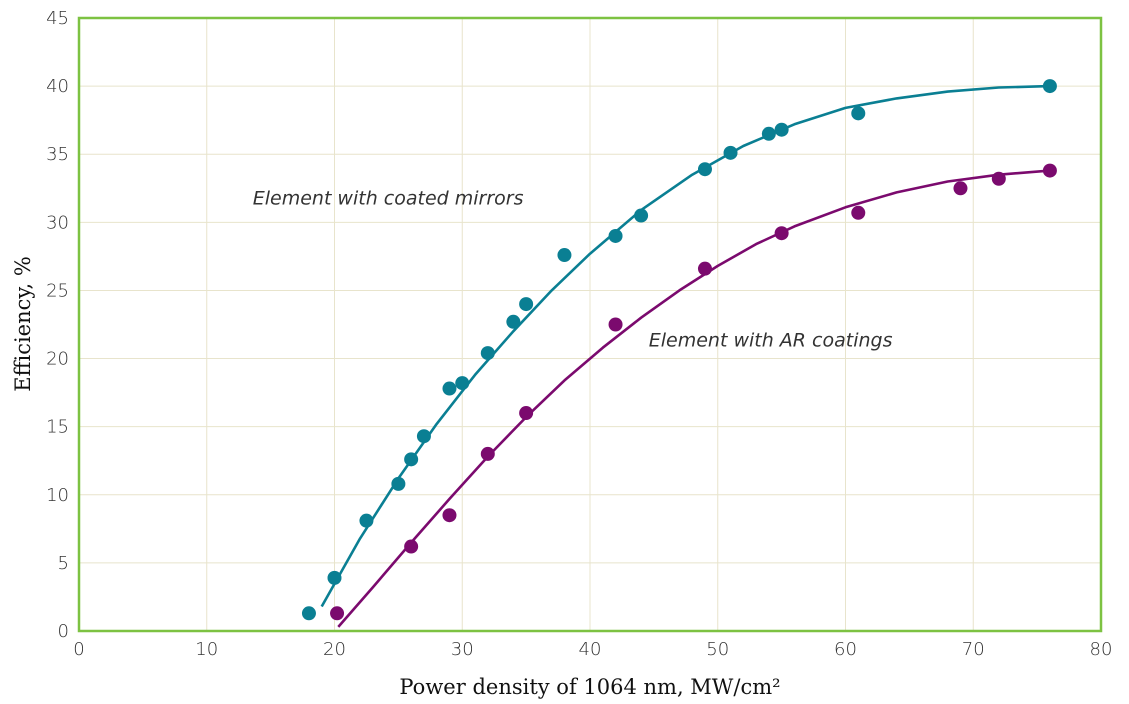  Describe the element at coordinates (57, 427) in the screenshot. I see `y-tick-label: 15` at that location.